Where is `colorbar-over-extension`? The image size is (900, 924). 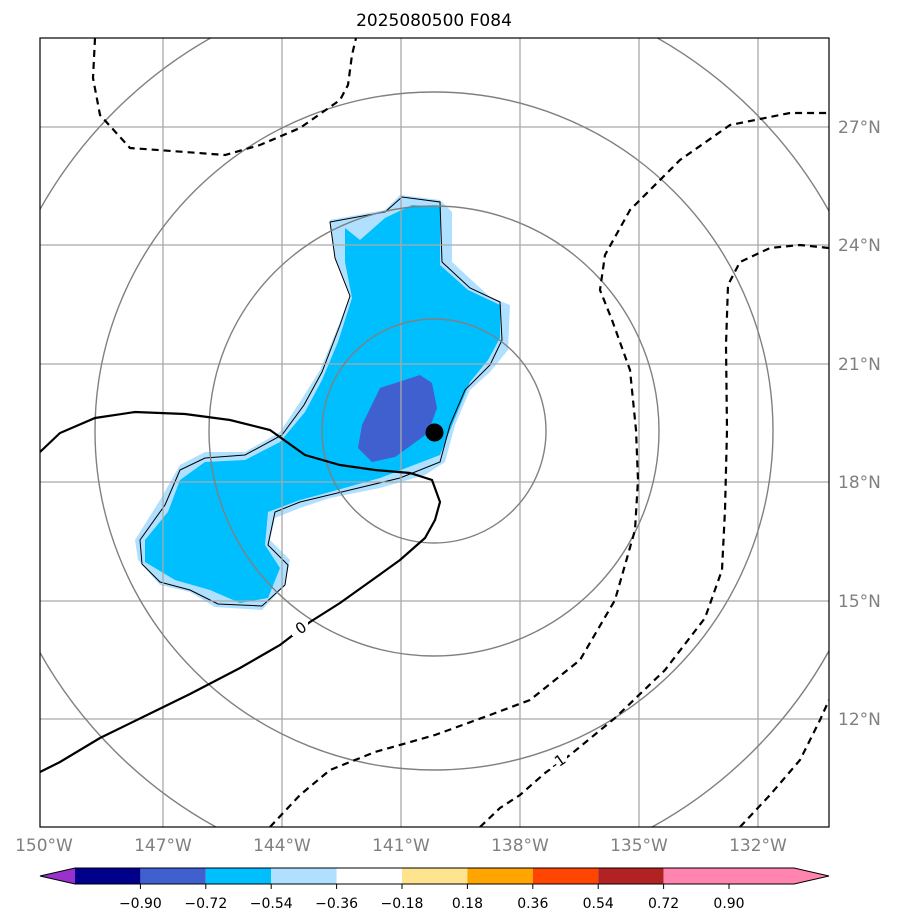
colorbar-over-extension is located at coordinates (779, 876).